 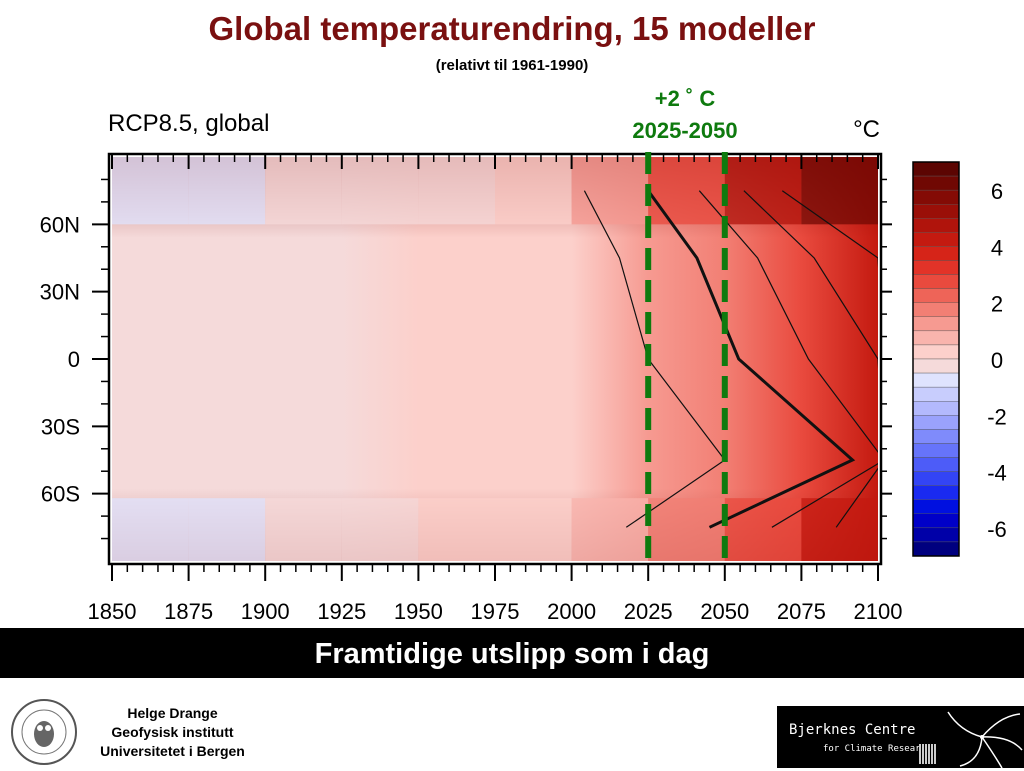 I want to click on logo-subtitle: for Climate Research, so click(x=877, y=749).